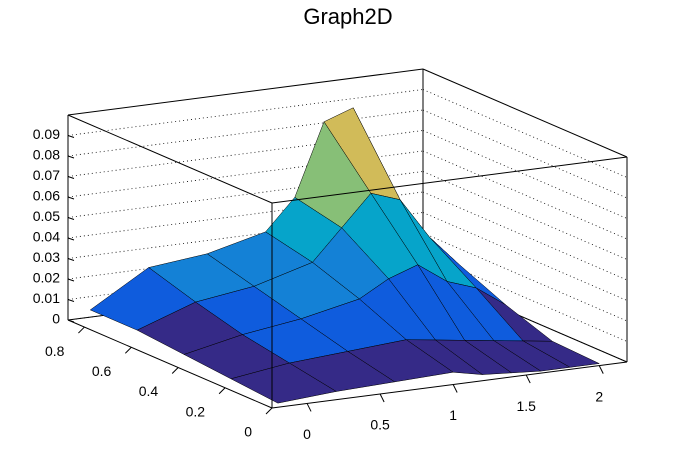 Image resolution: width=696 pixels, height=472 pixels. Describe the element at coordinates (599, 396) in the screenshot. I see `x-tick-label: 2` at that location.